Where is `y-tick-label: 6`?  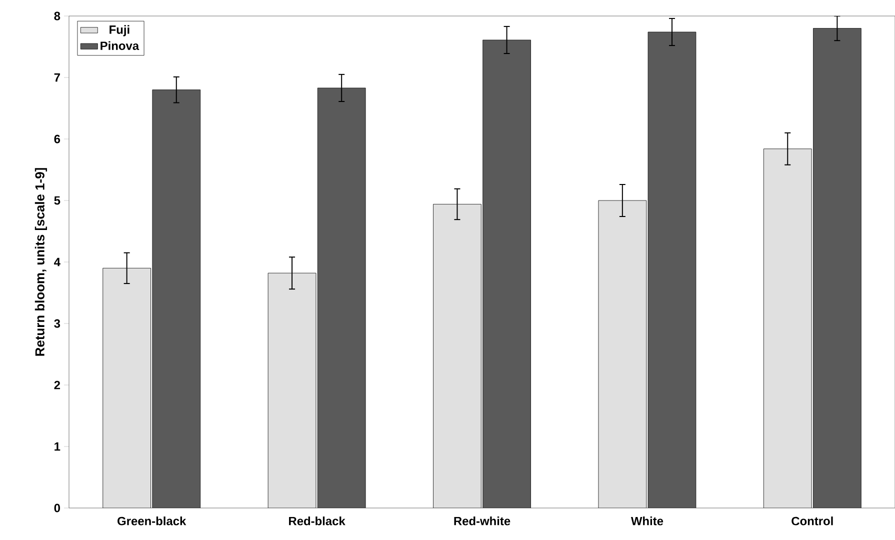
y-tick-label: 6 is located at coordinates (57, 139).